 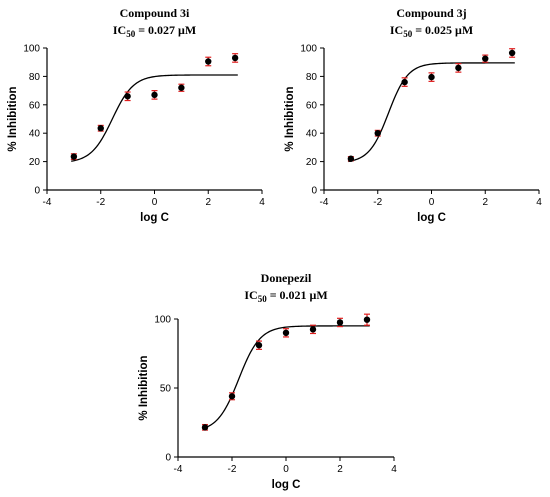 What do you see at coordinates (442, 30) in the screenshot?
I see `ic50-value: = 0.025 μM` at bounding box center [442, 30].